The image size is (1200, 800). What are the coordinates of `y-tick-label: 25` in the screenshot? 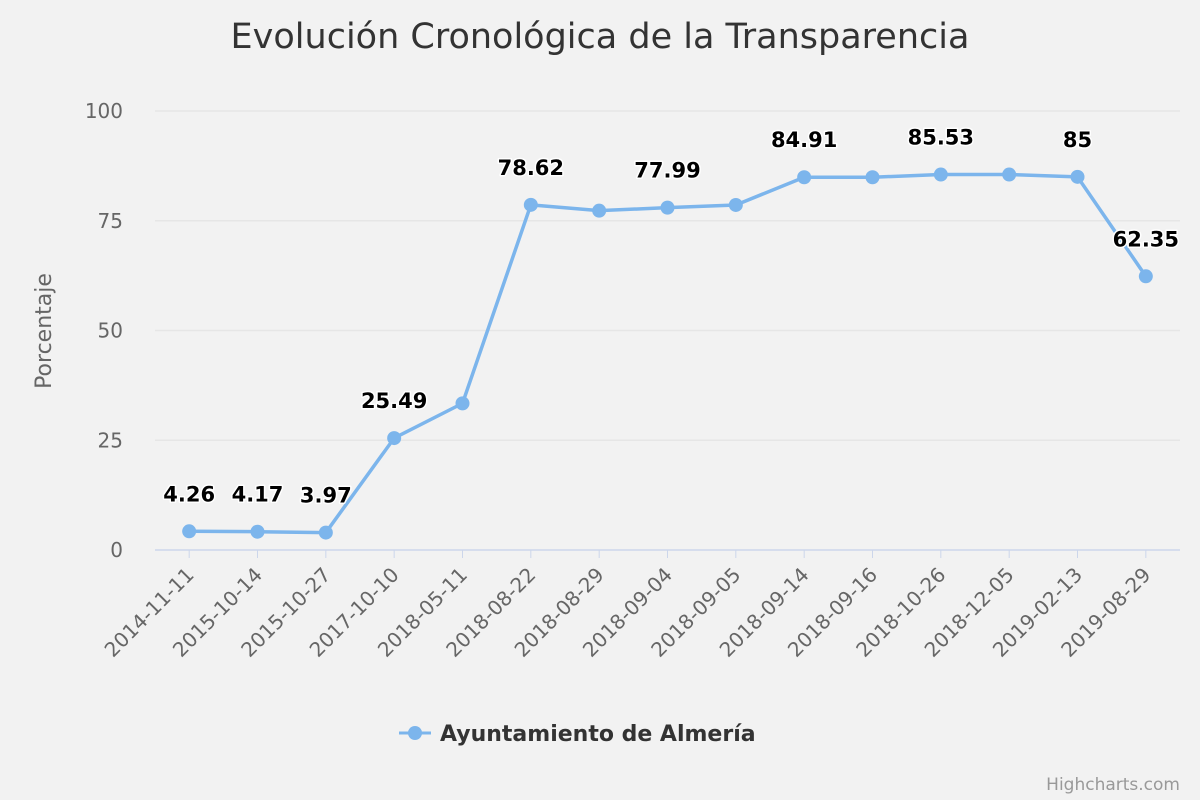 It's located at (110, 440).